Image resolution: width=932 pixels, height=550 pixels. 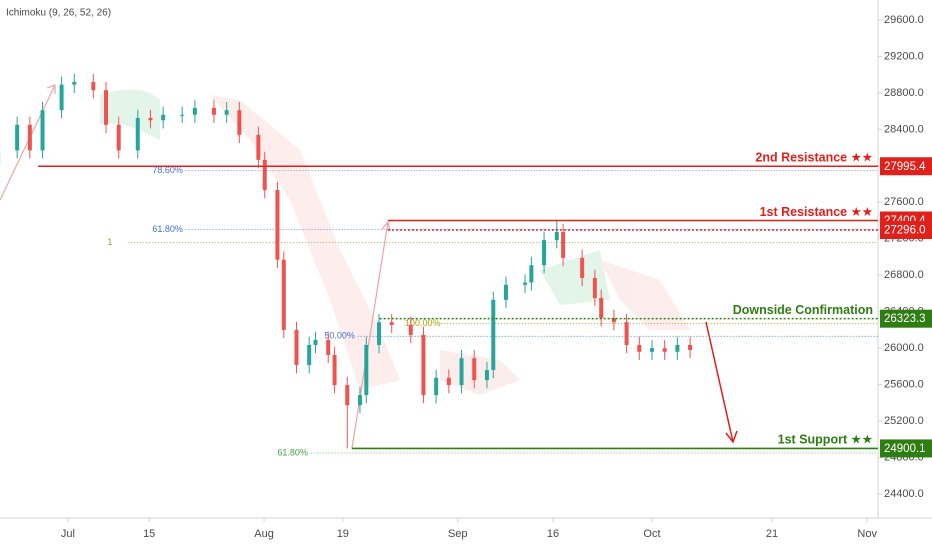 I want to click on level-name: 2nd Resistance ★★, so click(x=814, y=158).